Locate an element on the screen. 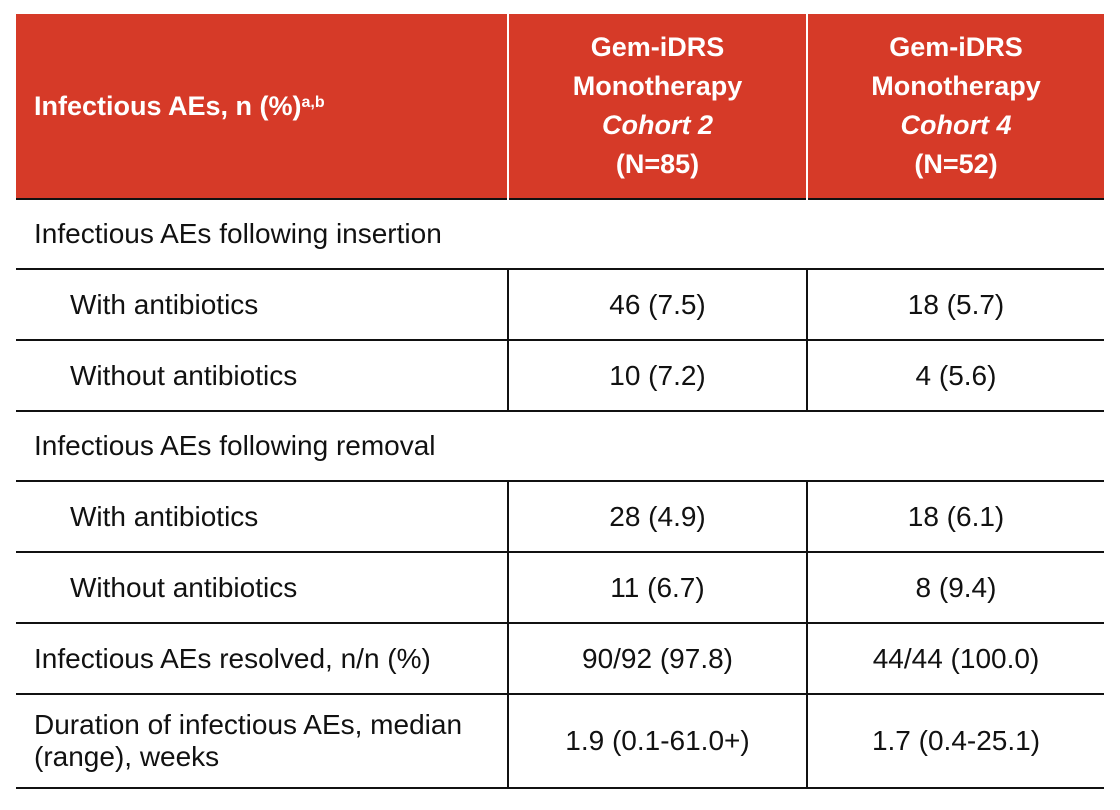 The image size is (1120, 810). cell-value: 28 (4.9) is located at coordinates (657, 516).